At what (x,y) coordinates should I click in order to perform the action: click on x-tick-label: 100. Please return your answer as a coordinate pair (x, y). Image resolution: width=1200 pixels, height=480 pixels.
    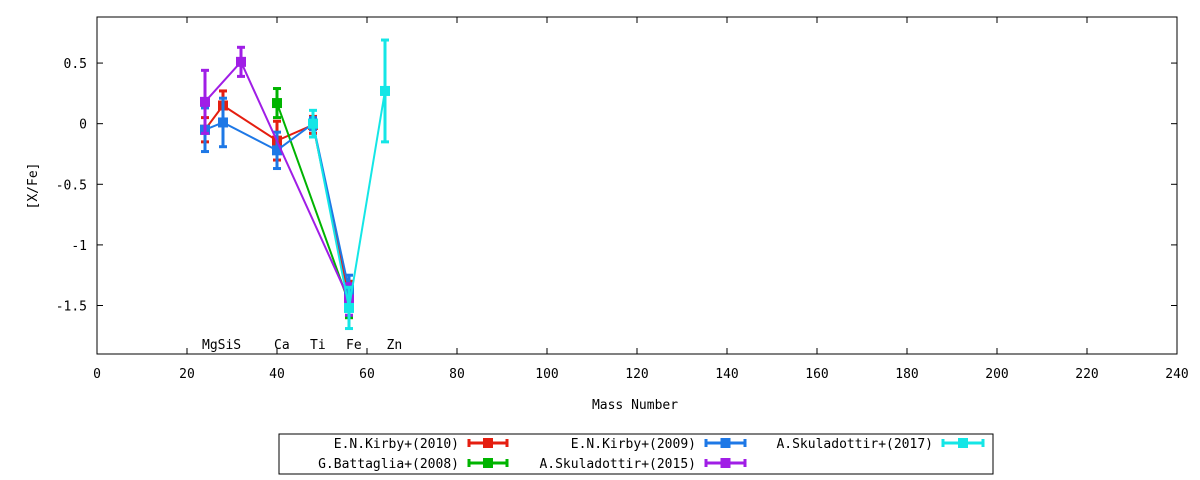
    Looking at the image, I should click on (546, 374).